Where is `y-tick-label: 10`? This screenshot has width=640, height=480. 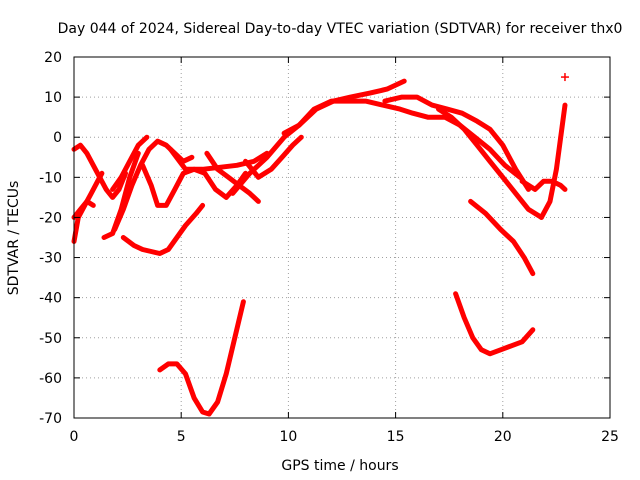 y-tick-label: 10 is located at coordinates (53, 98).